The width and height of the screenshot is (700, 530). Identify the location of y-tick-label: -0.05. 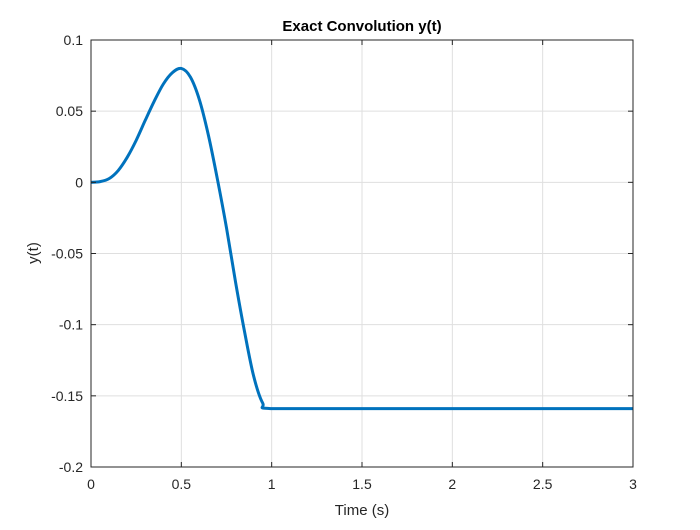
(67, 254).